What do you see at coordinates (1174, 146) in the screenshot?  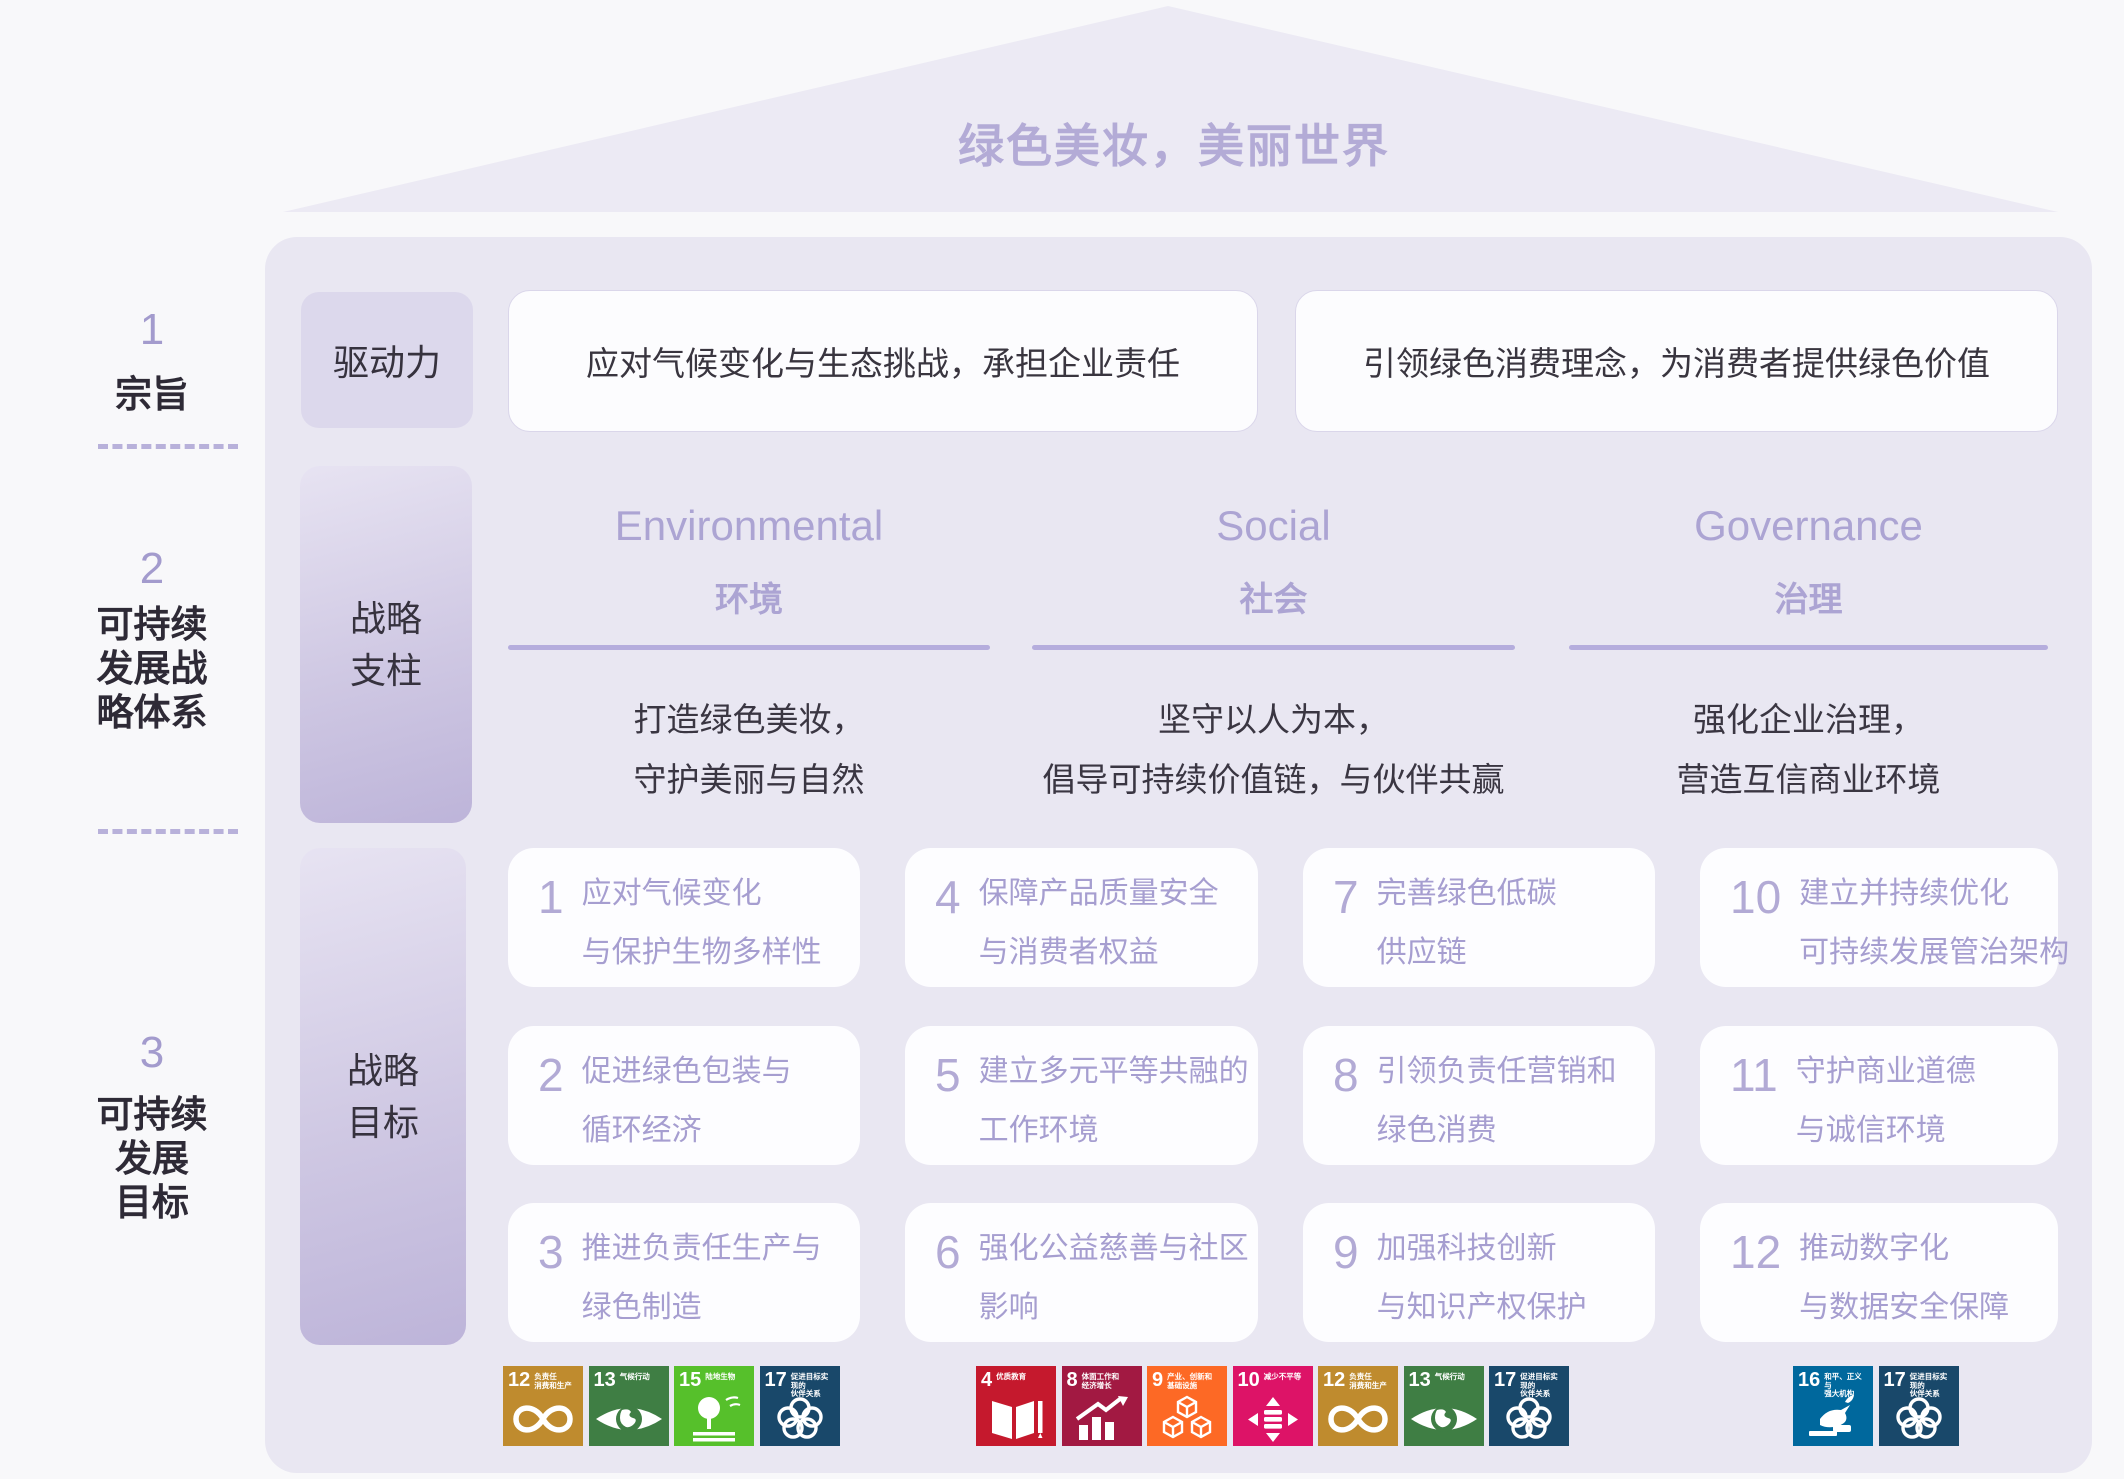 I see `page-title: 绿色美妆，美丽世界` at bounding box center [1174, 146].